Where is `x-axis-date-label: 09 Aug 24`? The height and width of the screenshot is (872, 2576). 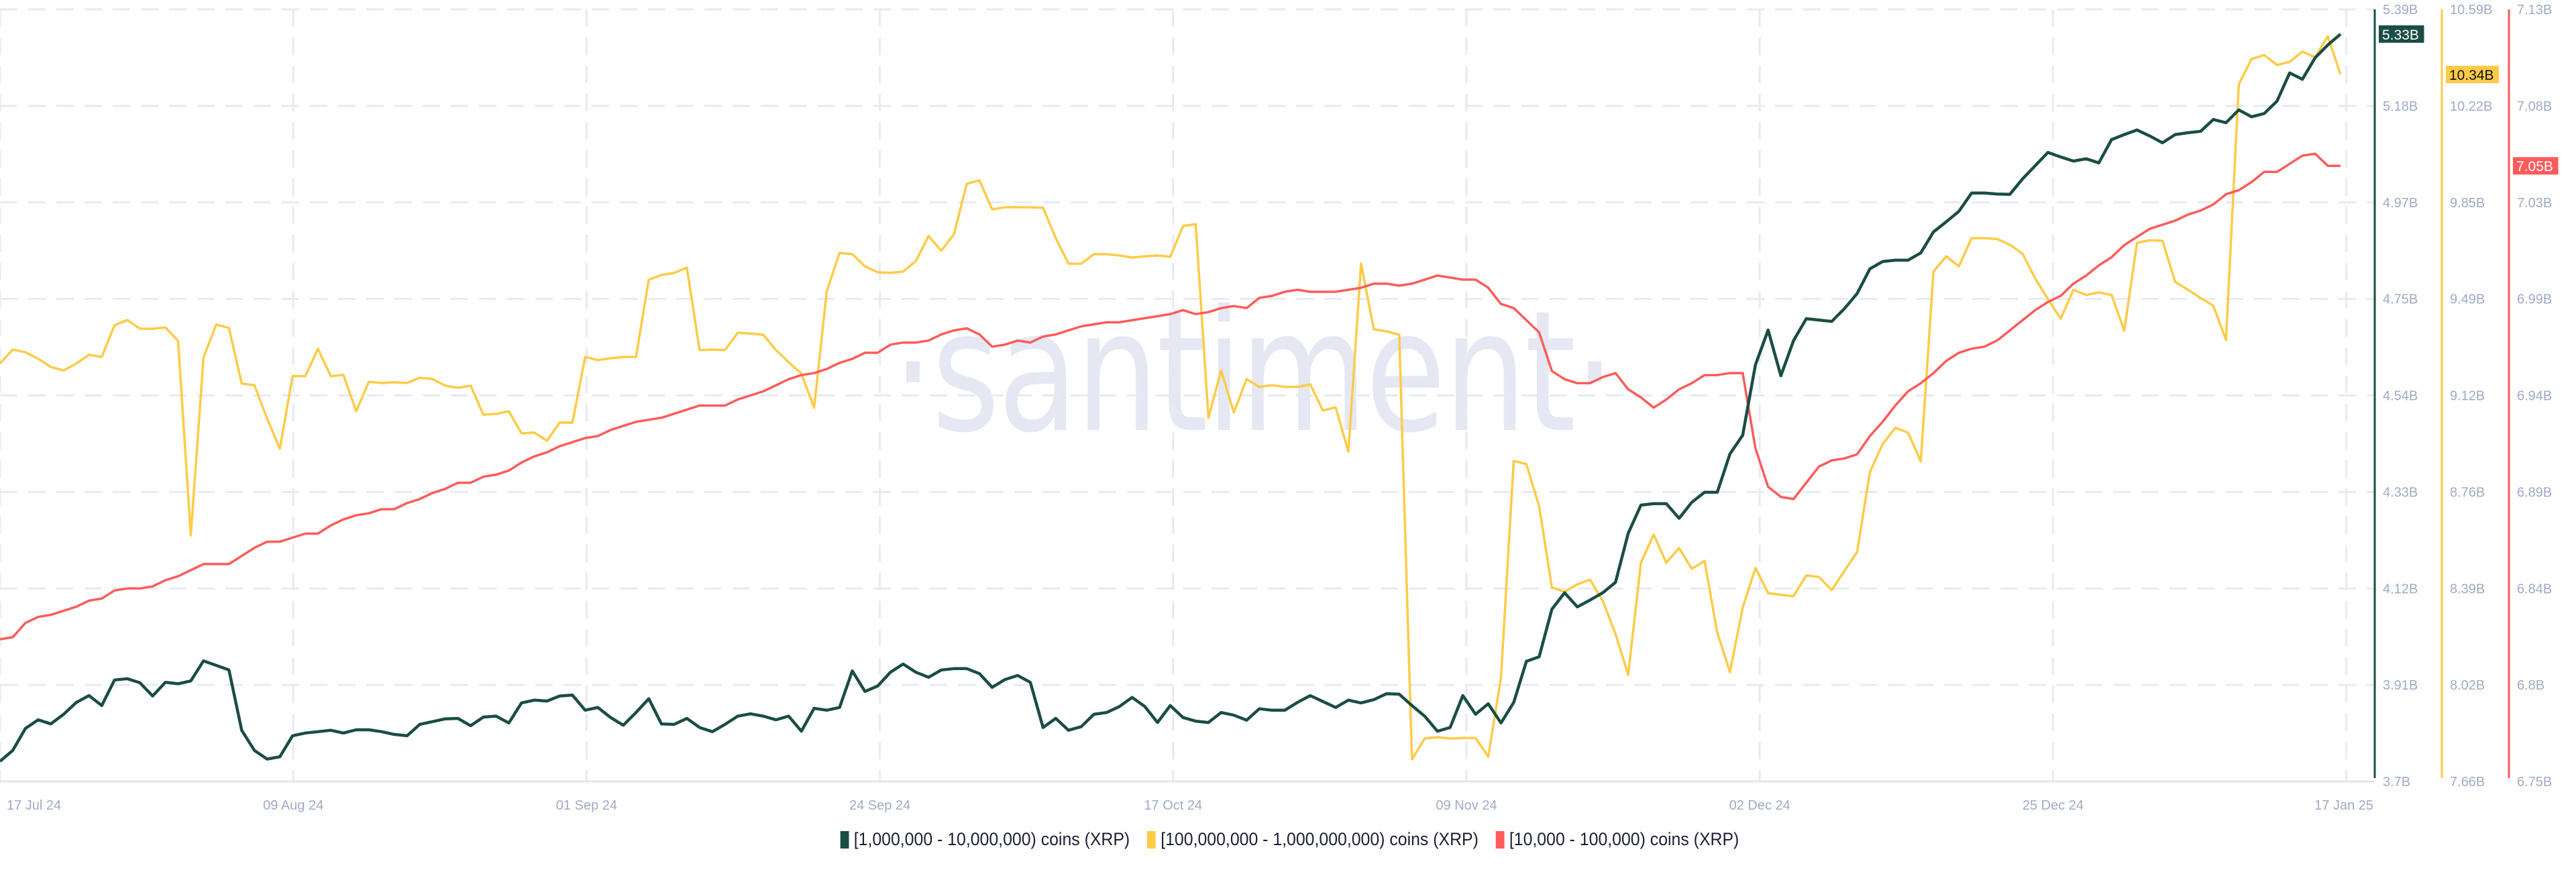
x-axis-date-label: 09 Aug 24 is located at coordinates (293, 805).